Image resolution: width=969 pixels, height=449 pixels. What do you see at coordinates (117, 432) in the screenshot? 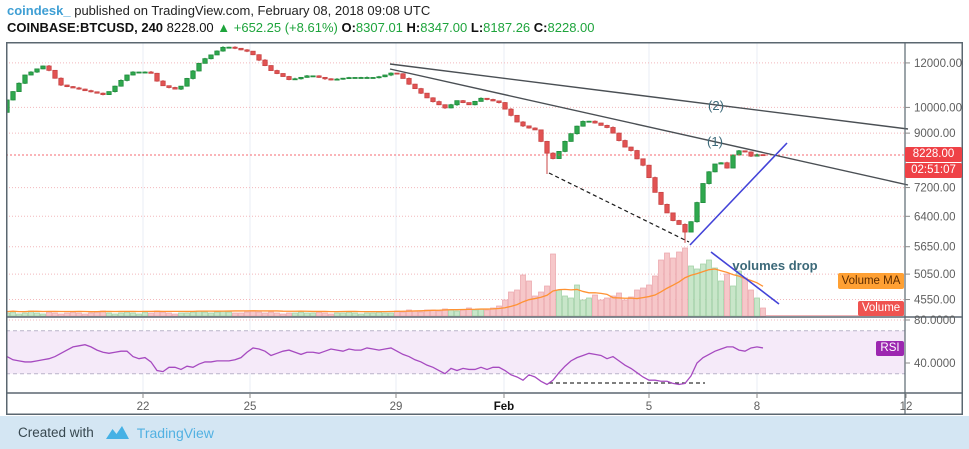
I see `tradingview-logo-icon` at bounding box center [117, 432].